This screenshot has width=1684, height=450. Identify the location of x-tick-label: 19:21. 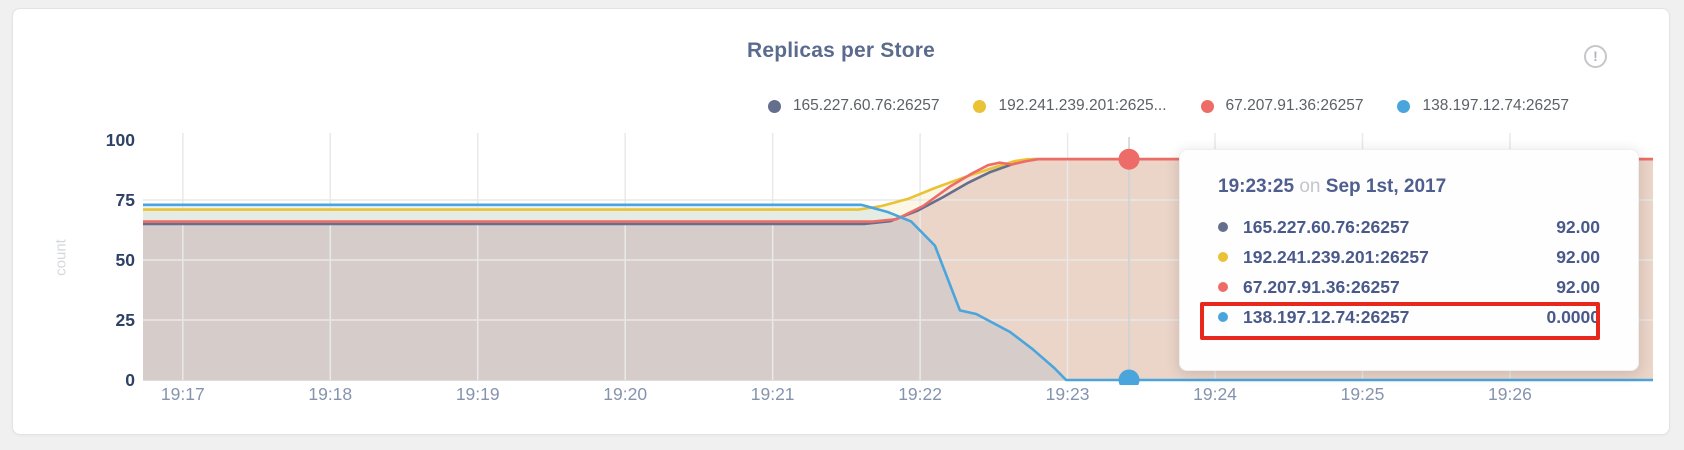
(772, 394).